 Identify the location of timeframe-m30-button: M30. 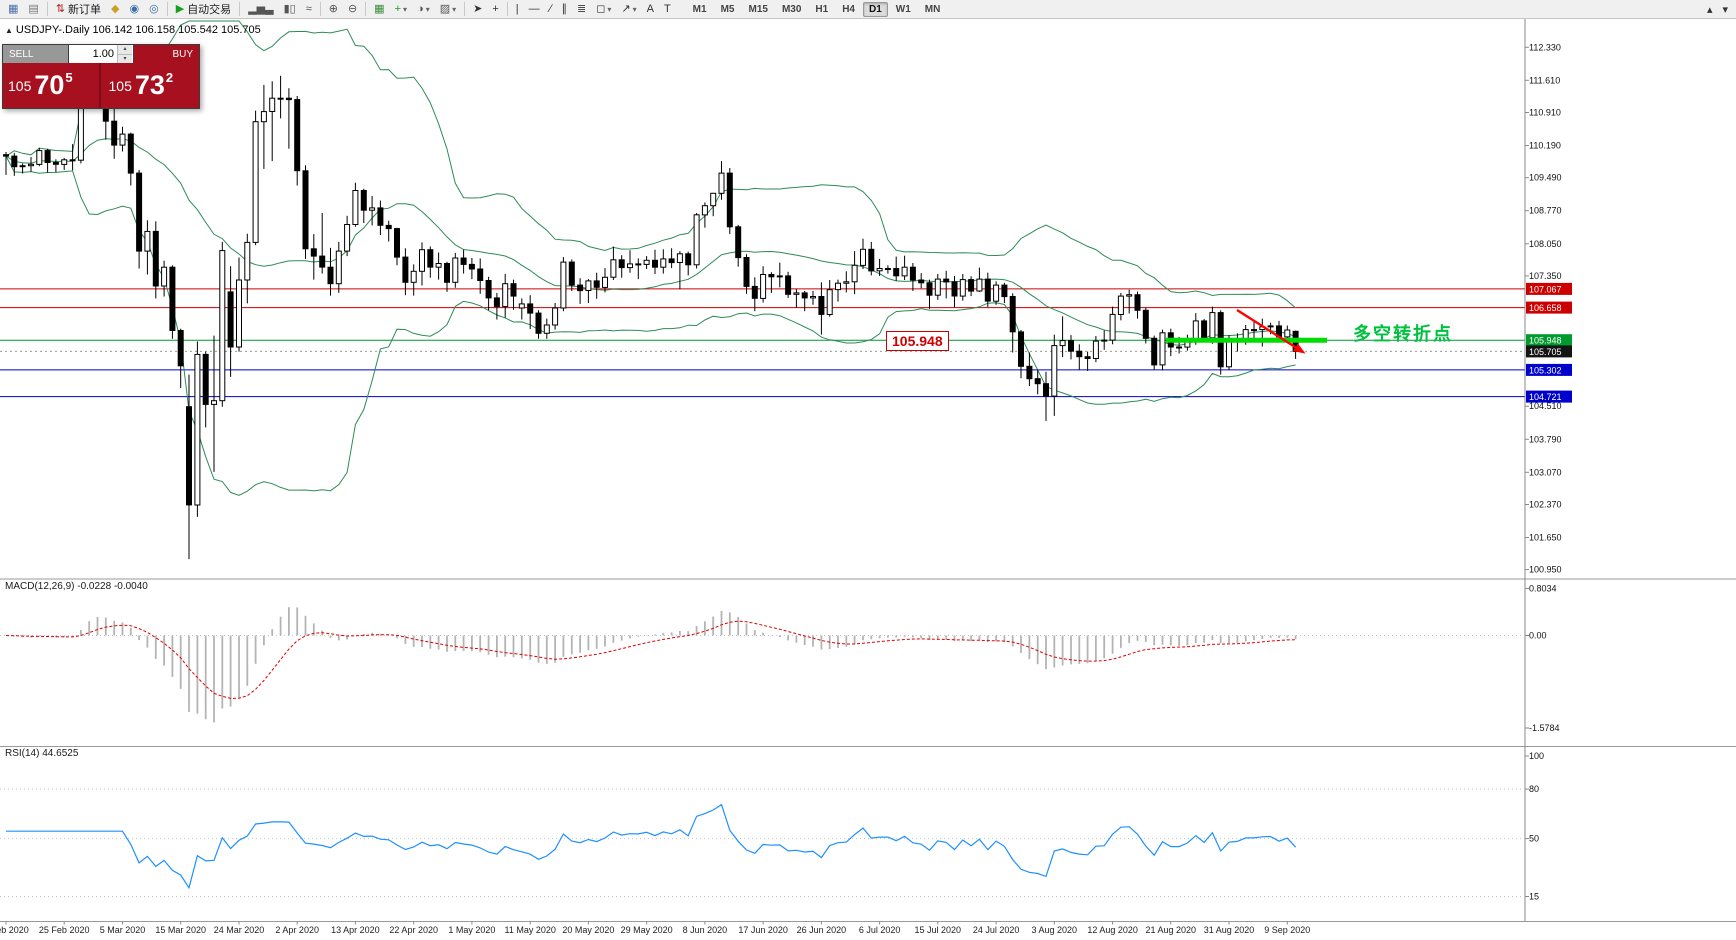
(791, 9).